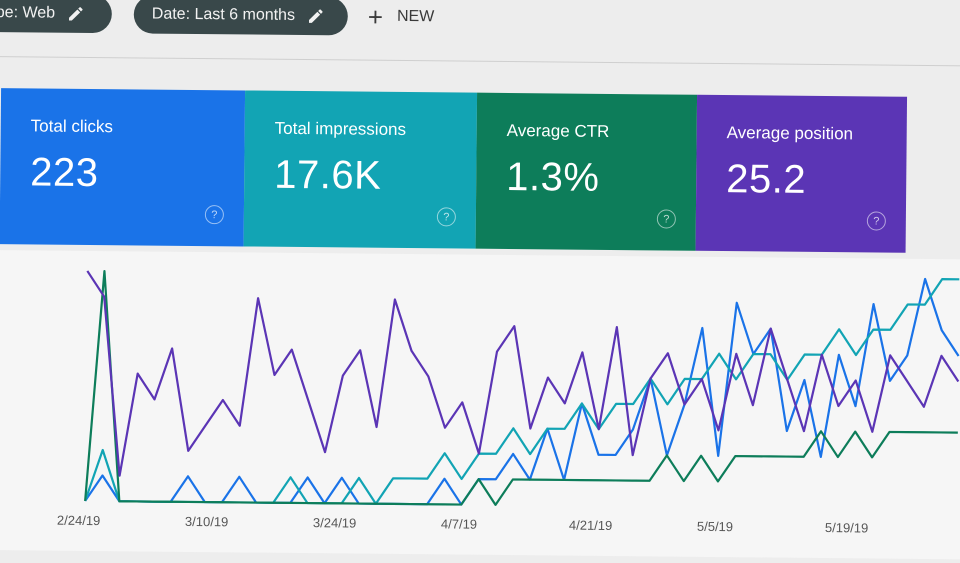 The width and height of the screenshot is (960, 563). What do you see at coordinates (207, 521) in the screenshot?
I see `x-tick-label: 3/10/19` at bounding box center [207, 521].